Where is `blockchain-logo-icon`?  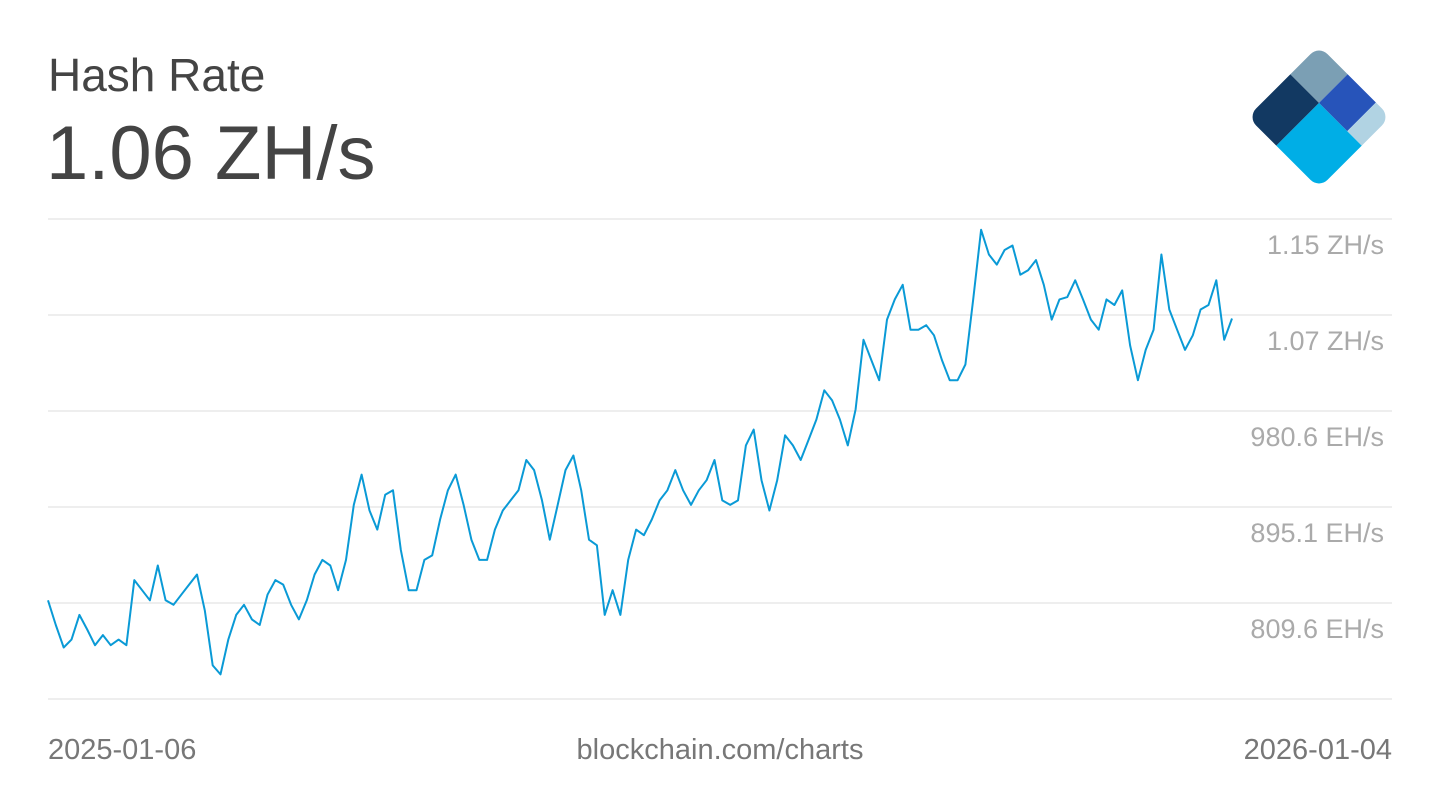 blockchain-logo-icon is located at coordinates (1319, 117).